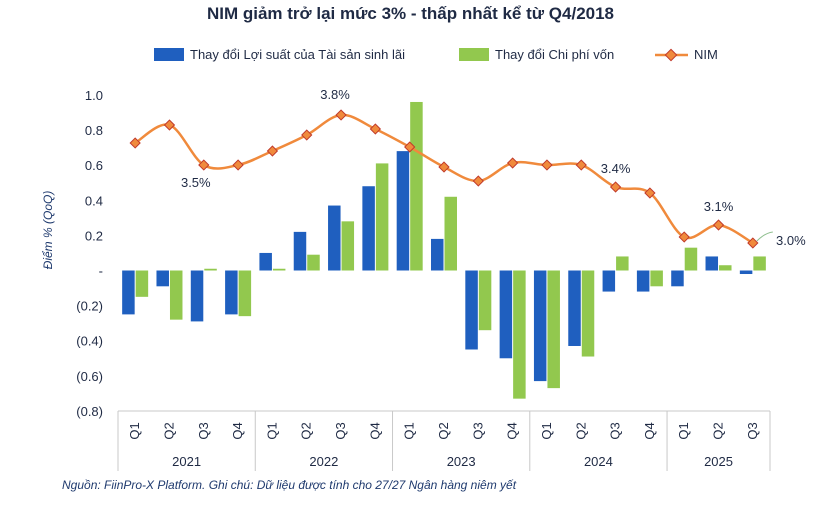 The width and height of the screenshot is (821, 513). What do you see at coordinates (169, 54) in the screenshot?
I see `legend-swatch-yield` at bounding box center [169, 54].